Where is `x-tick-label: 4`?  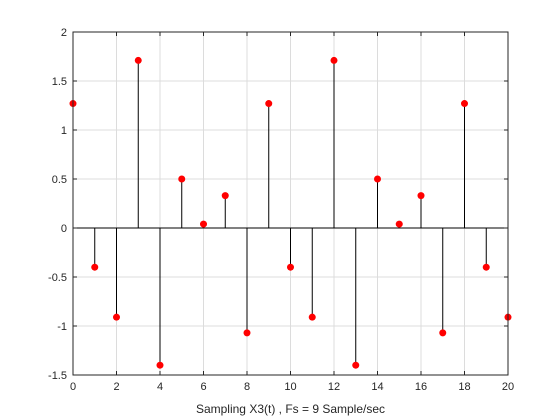
x-tick-label: 4 is located at coordinates (160, 387).